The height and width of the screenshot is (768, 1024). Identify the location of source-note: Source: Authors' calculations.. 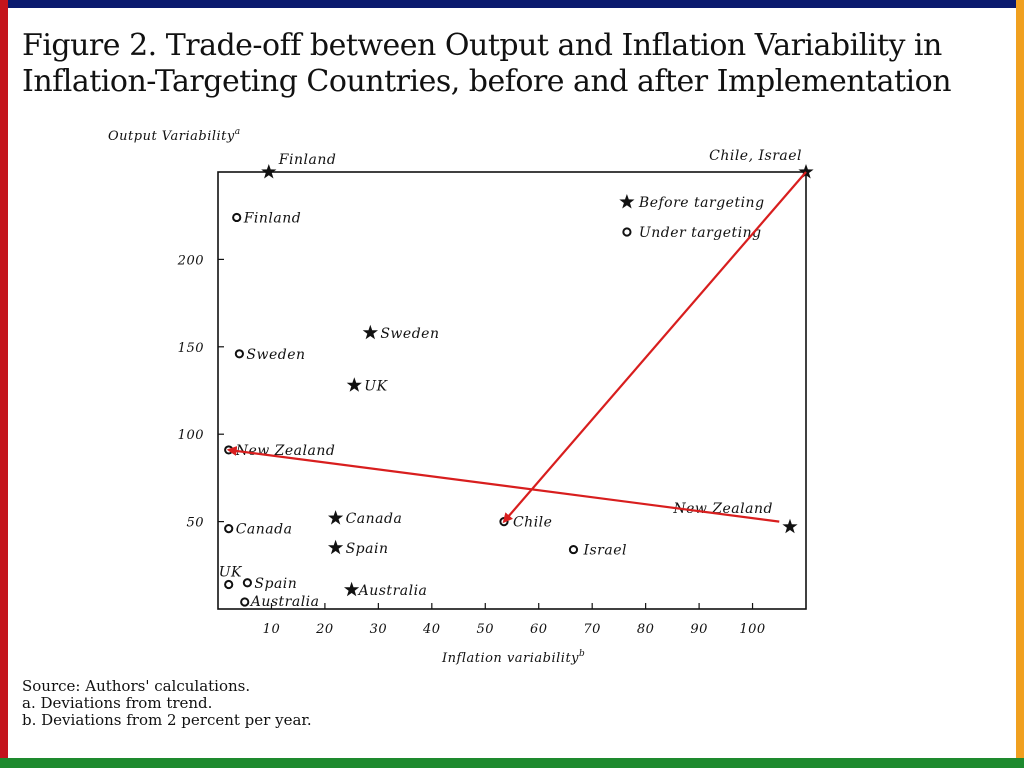
(136, 686).